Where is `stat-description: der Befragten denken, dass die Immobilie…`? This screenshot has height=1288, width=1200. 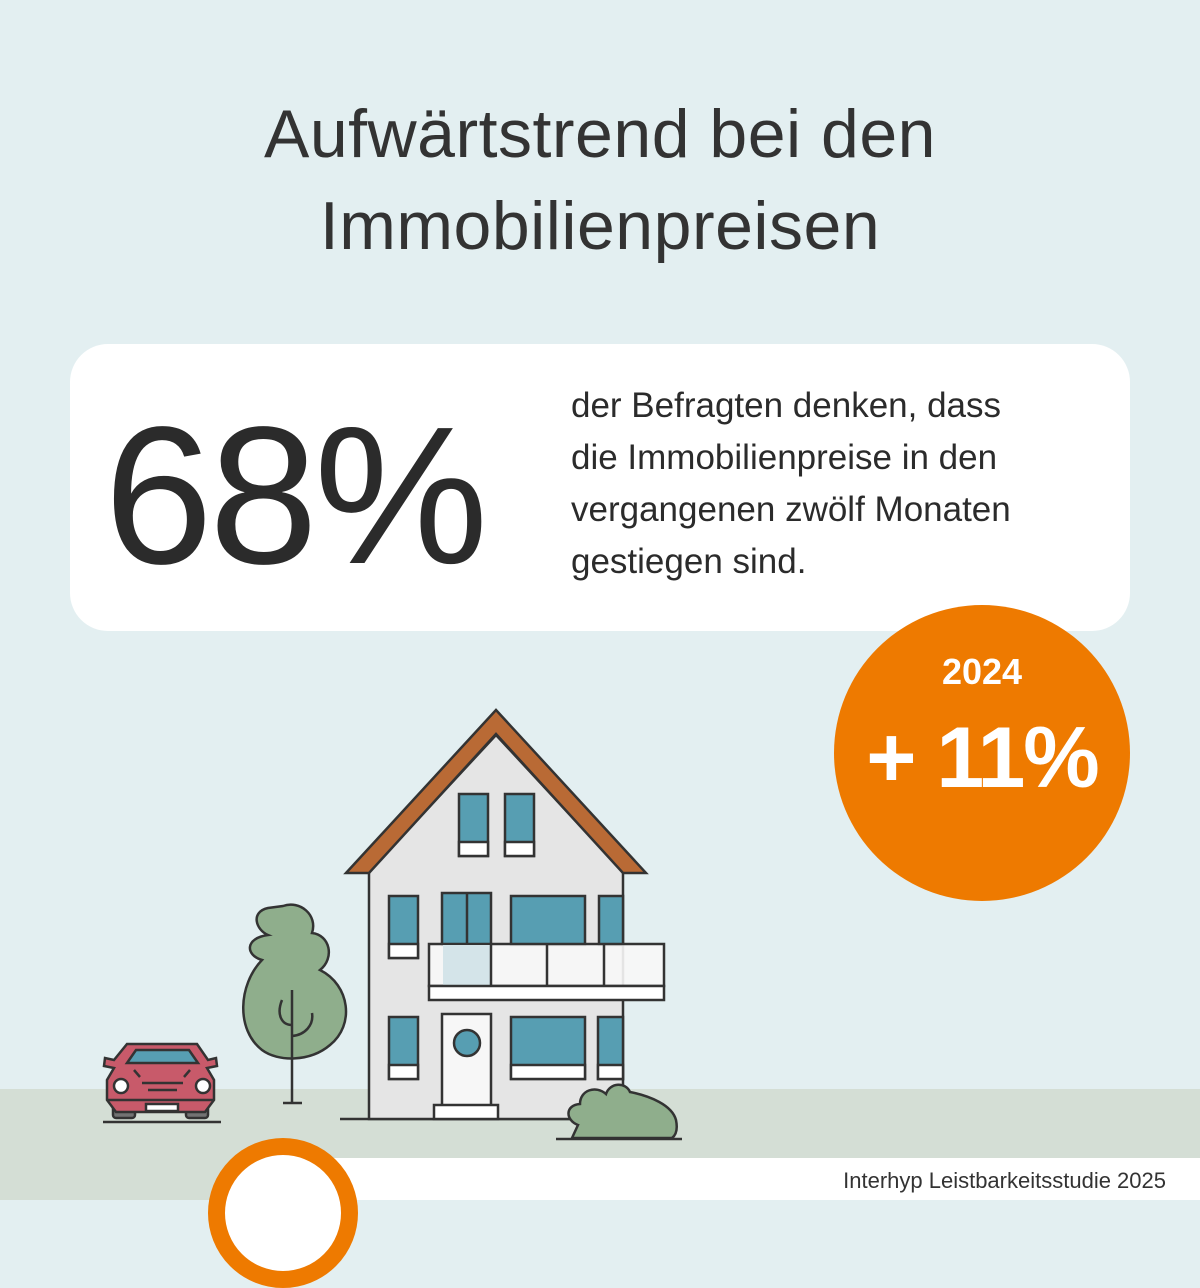 stat-description: der Befragten denken, dass die Immobilie… is located at coordinates (841, 484).